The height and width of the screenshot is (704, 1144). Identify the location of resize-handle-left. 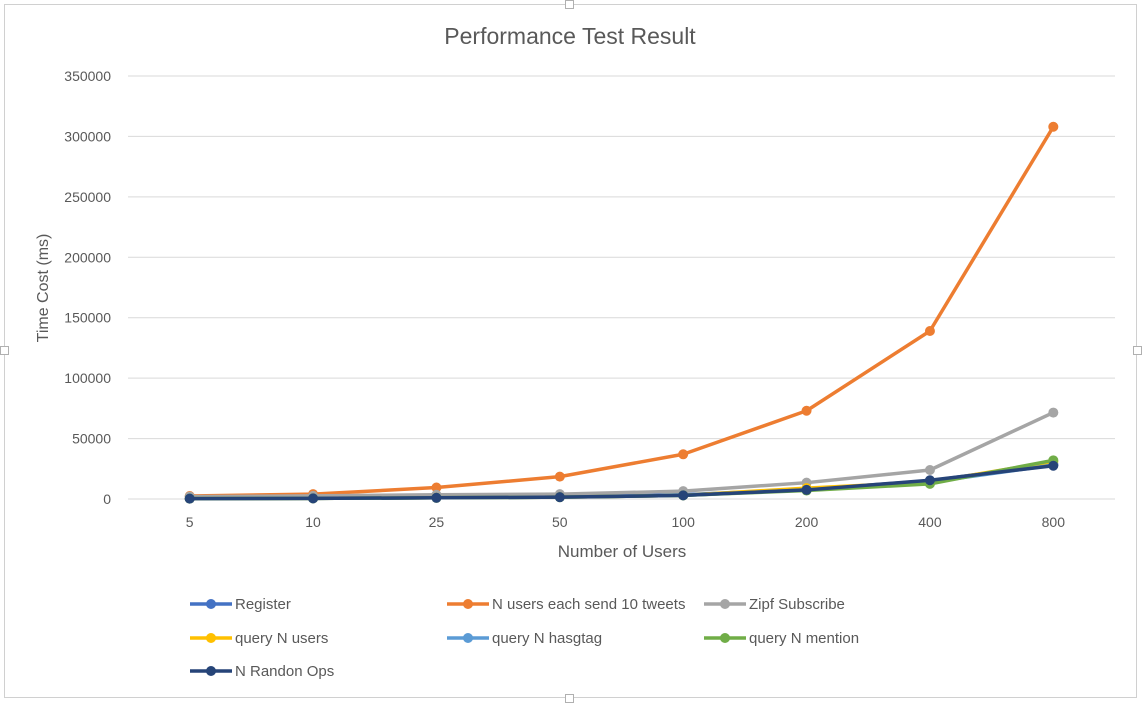
(4, 350).